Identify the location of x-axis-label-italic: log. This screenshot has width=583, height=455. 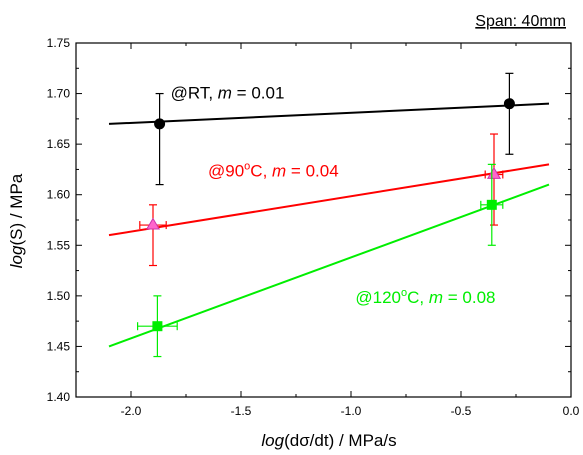
(272, 440).